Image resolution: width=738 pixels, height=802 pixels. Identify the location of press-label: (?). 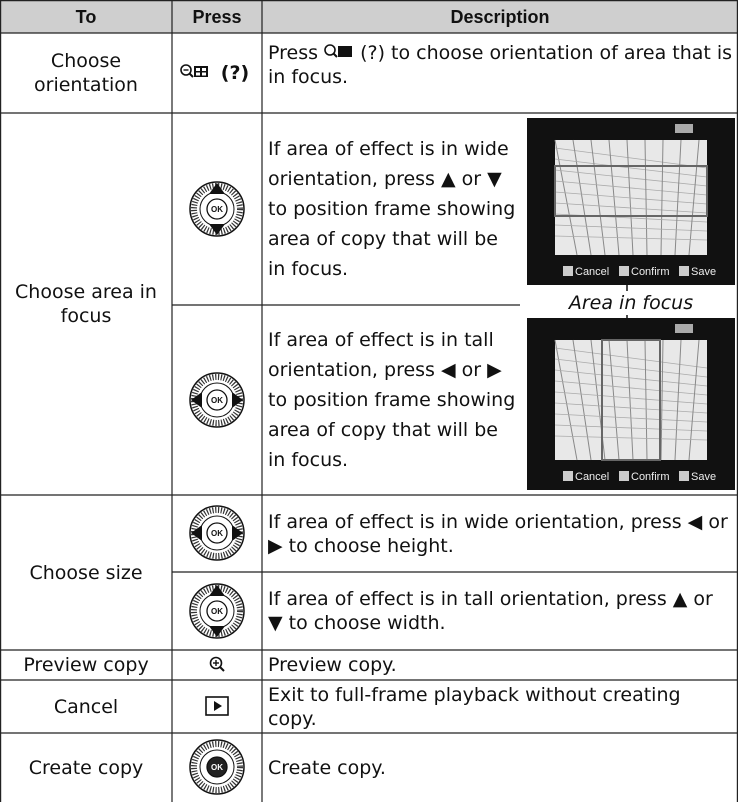
(235, 73).